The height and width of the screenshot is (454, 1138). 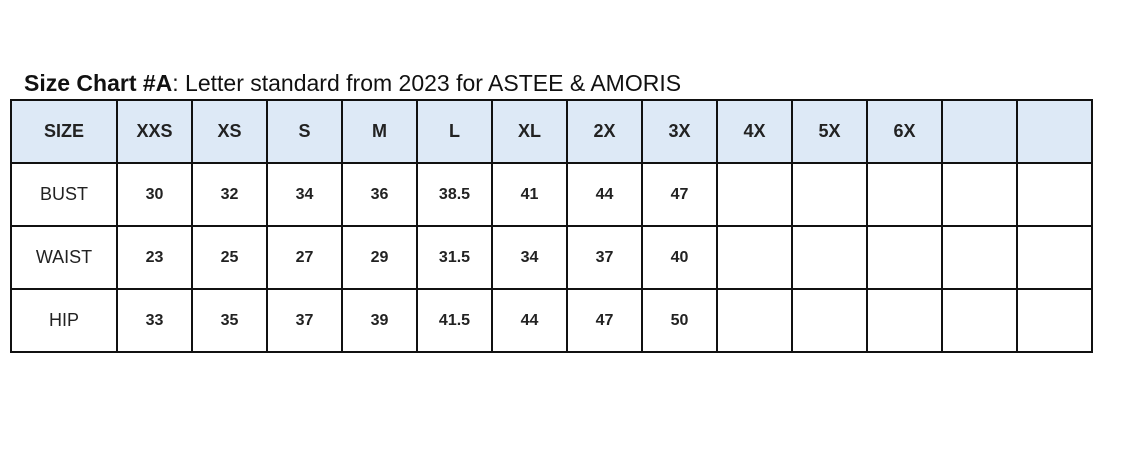 I want to click on measurement-cell: 38.5, so click(x=454, y=194).